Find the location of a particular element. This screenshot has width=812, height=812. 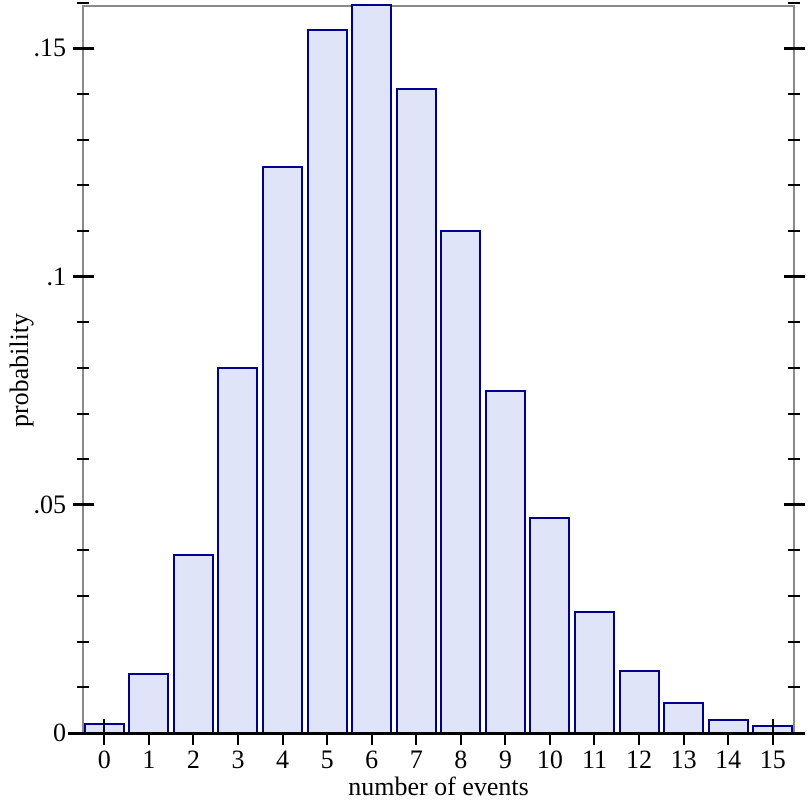

x-tick-label-9: 9 is located at coordinates (505, 759).